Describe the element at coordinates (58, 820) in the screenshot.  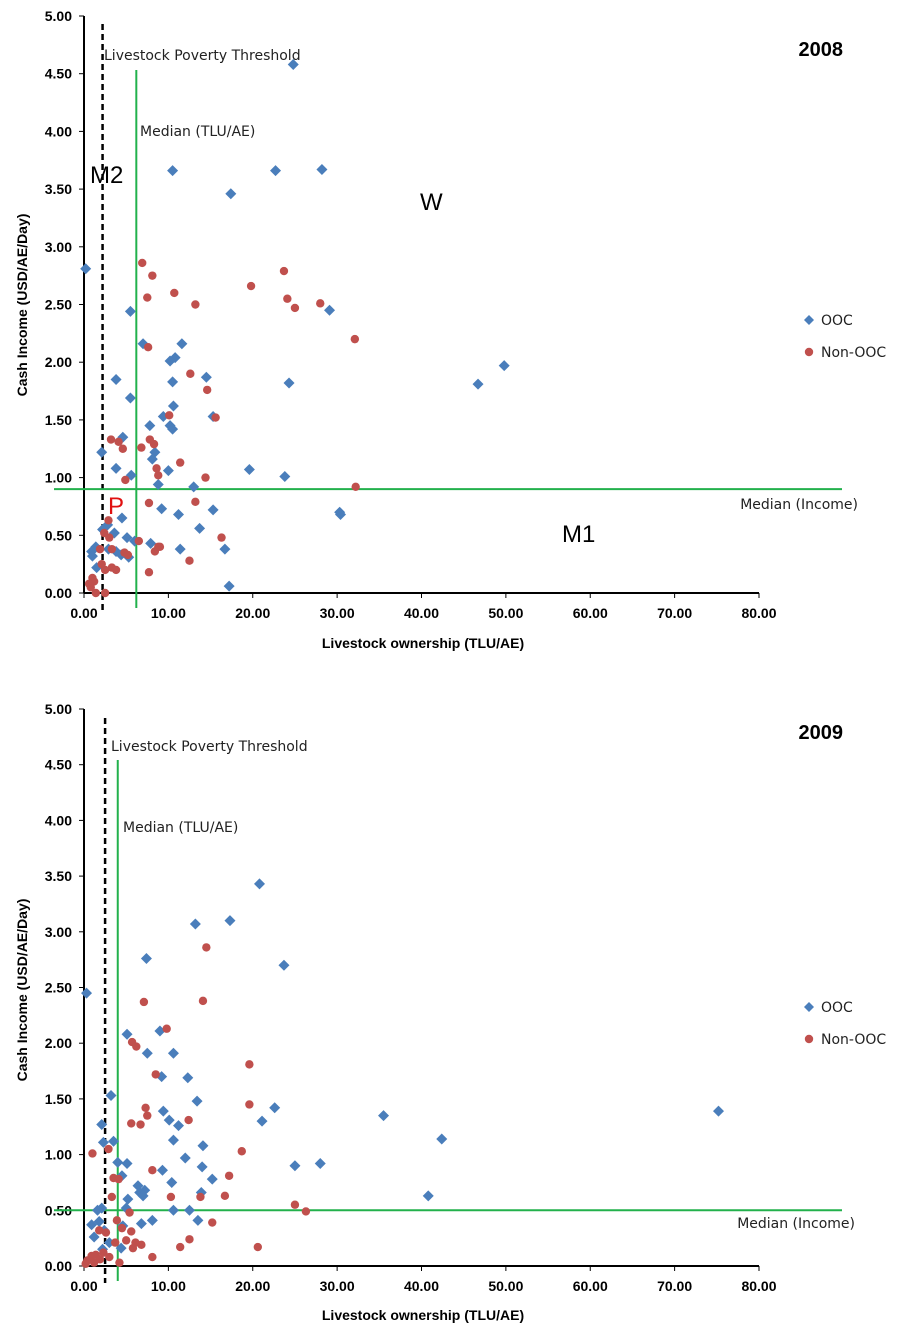
I see `y-tick-label: 4.00` at that location.